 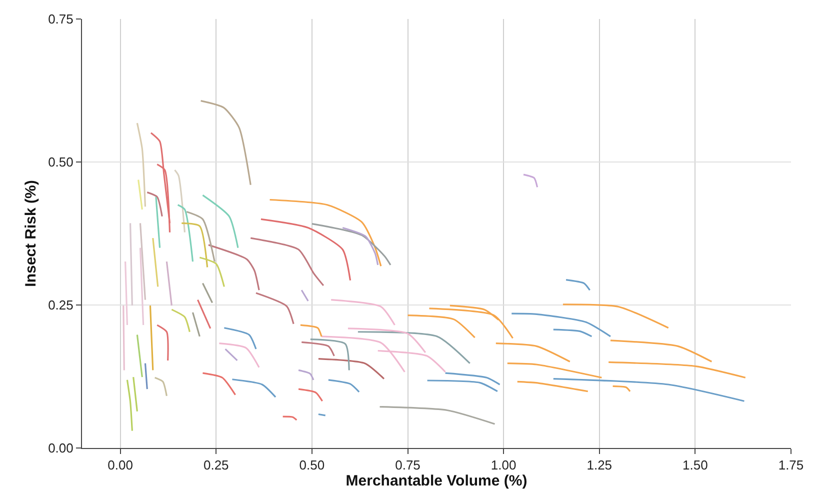 I want to click on x-tick-label: 0.25, so click(x=216, y=465).